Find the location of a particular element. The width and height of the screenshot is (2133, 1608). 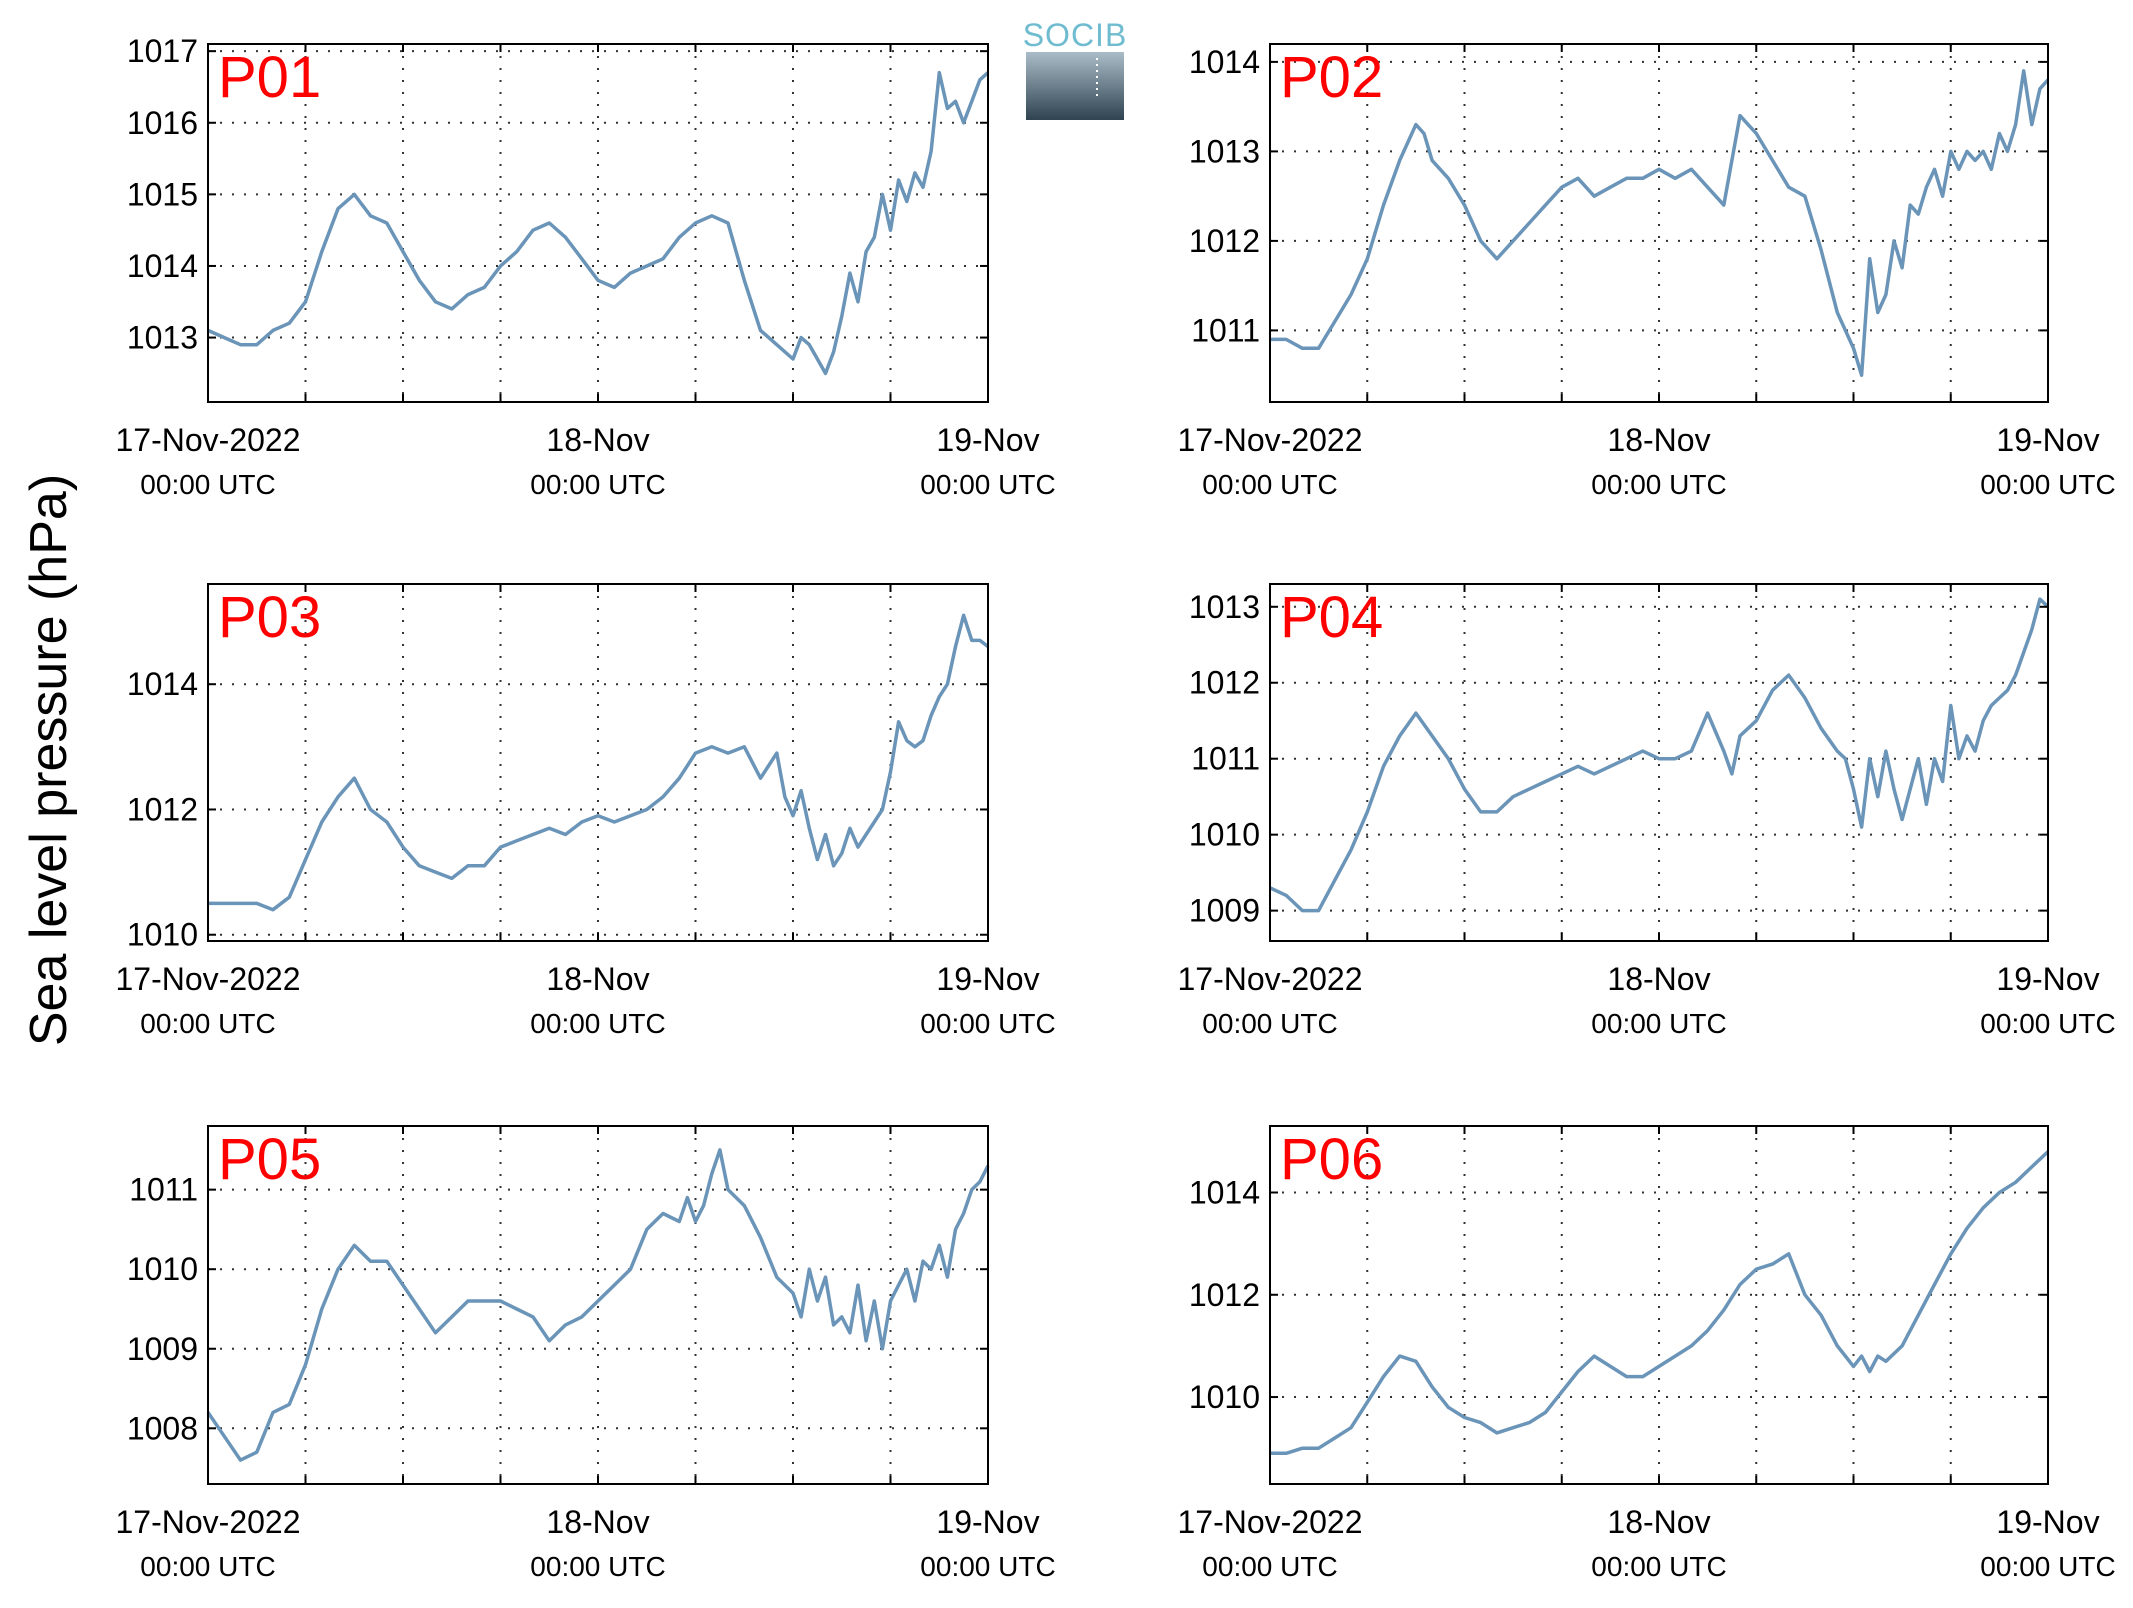

socib-logo: SOCIB is located at coordinates (1075, 68).